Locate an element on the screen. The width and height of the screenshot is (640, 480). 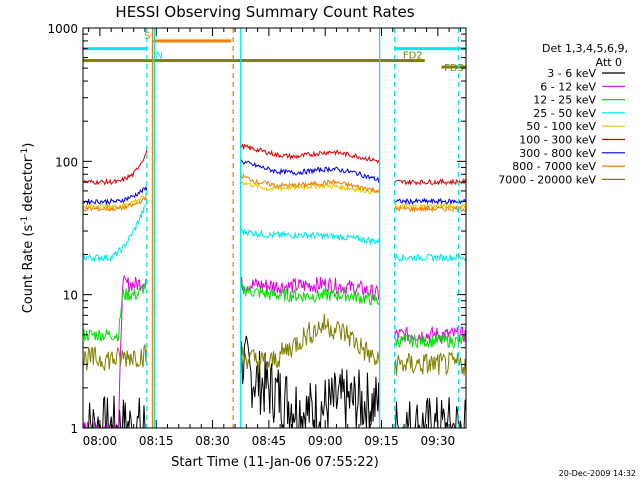
y-tick-label: 10 is located at coordinates (70, 296).